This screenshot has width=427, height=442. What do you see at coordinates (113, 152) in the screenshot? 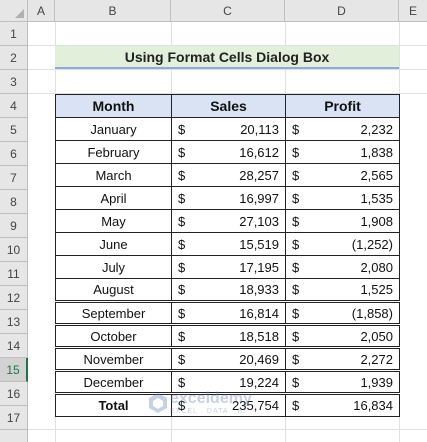
I see `month-cell: February` at bounding box center [113, 152].